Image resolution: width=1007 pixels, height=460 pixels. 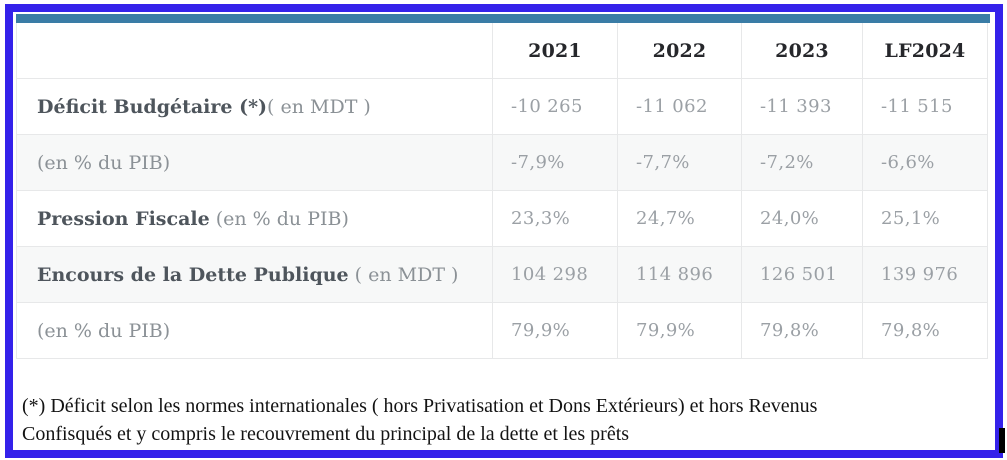 I want to click on table-top-accent-bar, so click(x=503, y=18).